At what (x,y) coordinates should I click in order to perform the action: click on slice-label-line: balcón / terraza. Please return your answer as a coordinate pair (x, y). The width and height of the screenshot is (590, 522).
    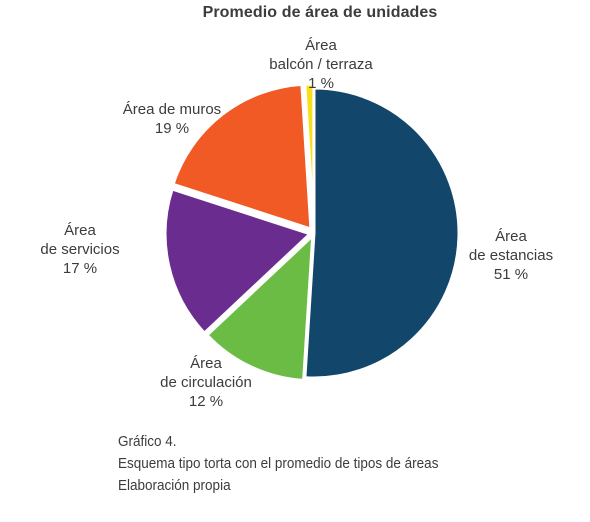
    Looking at the image, I should click on (321, 64).